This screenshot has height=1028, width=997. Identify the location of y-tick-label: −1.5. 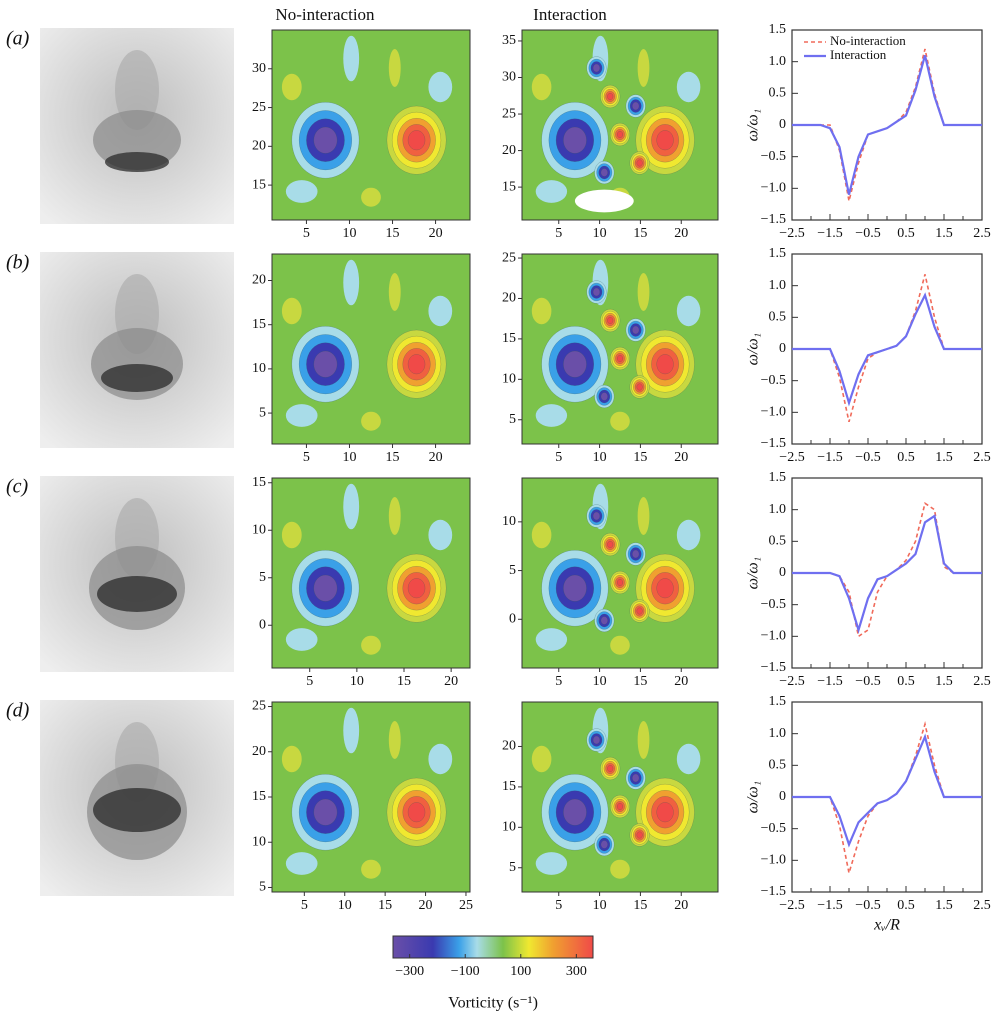
(773, 891).